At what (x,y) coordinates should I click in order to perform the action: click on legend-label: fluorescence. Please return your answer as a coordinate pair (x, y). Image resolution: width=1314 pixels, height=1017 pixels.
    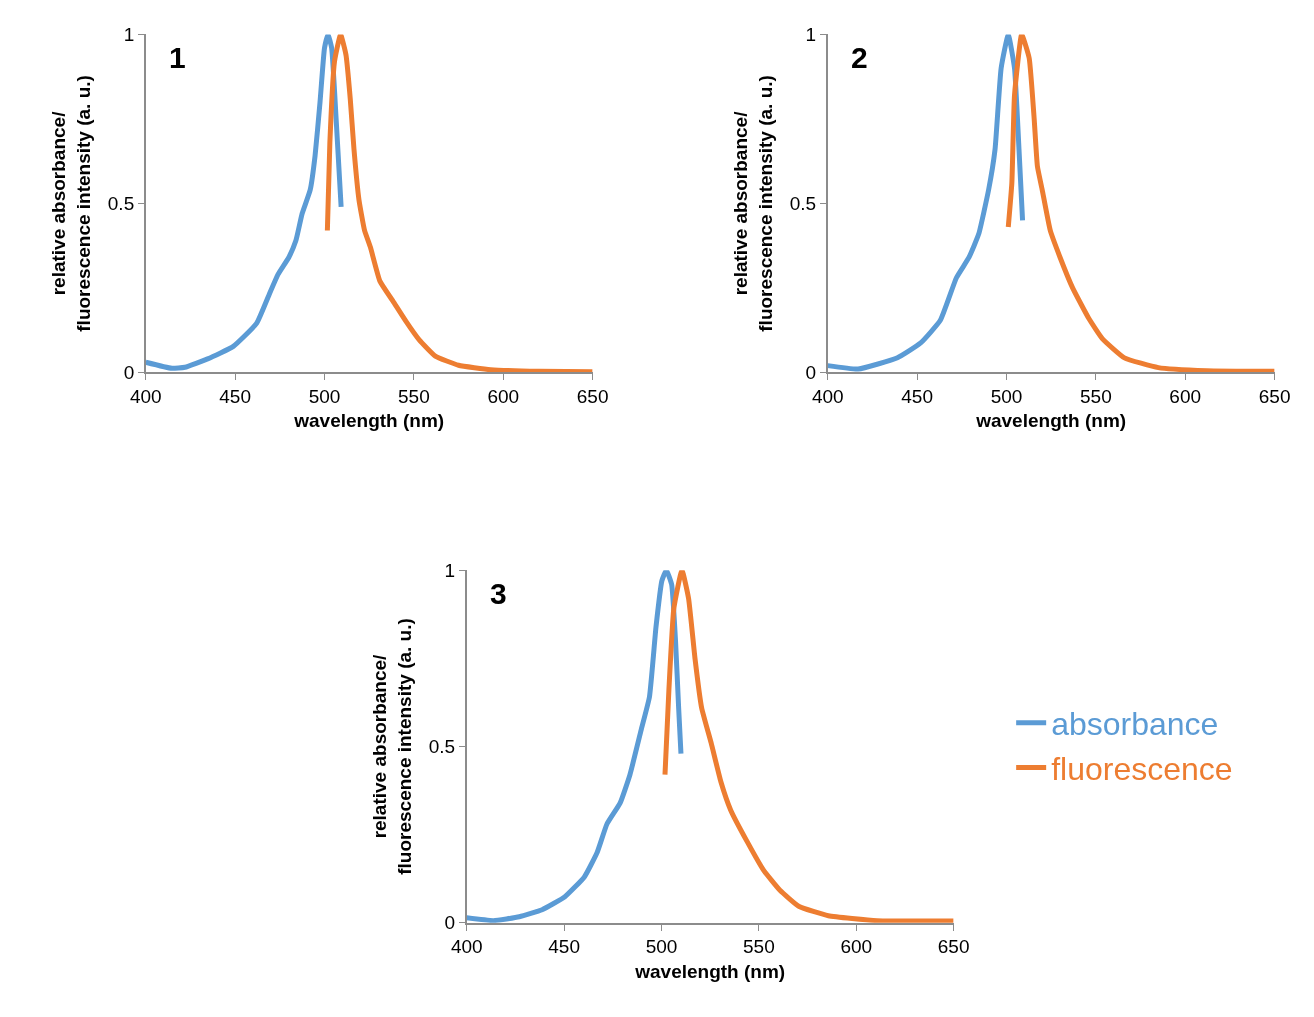
    Looking at the image, I should click on (1142, 768).